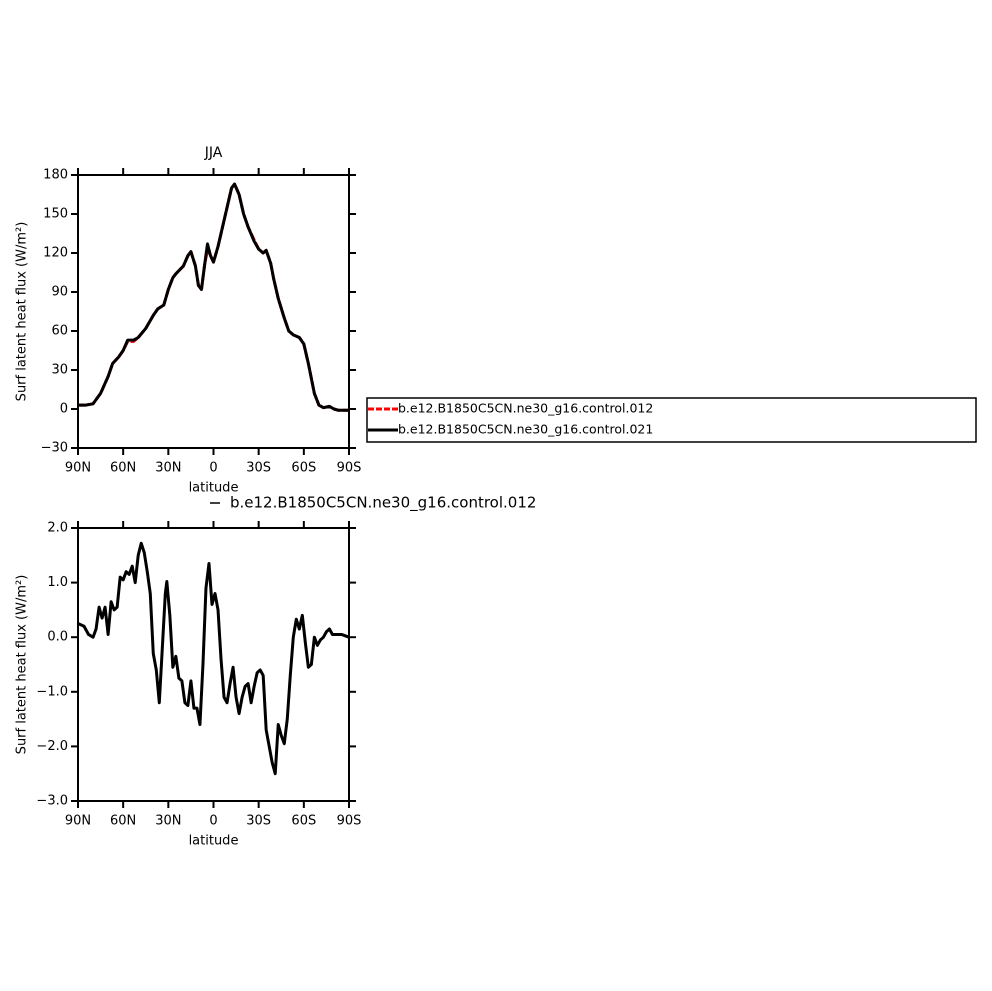 Image resolution: width=992 pixels, height=991 pixels. Describe the element at coordinates (52, 801) in the screenshot. I see `y-tick-label: −3.0` at that location.